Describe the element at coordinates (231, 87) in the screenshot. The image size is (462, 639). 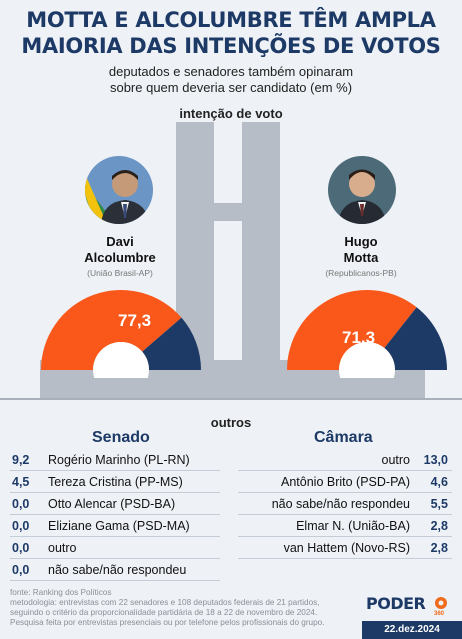
I see `subtitle-line-2: sobre quem deveria ser candidato (em %)` at that location.